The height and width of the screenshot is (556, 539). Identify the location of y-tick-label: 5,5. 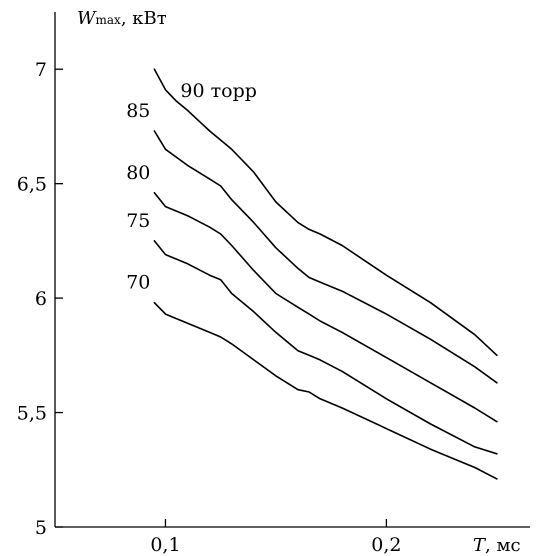
(32, 414).